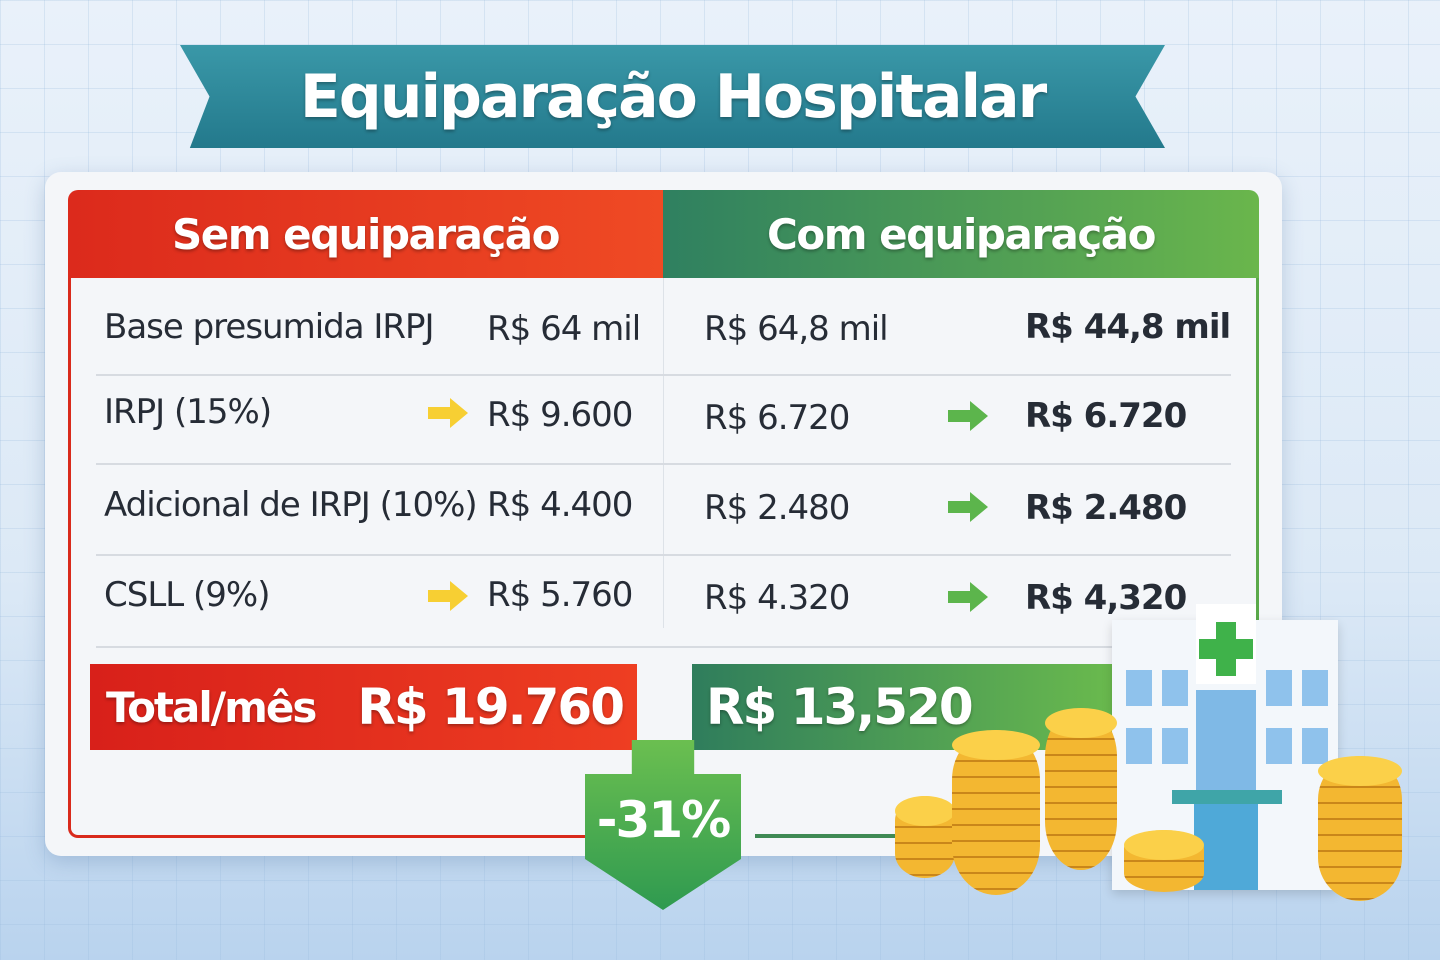  Describe the element at coordinates (796, 329) in the screenshot. I see `row-before: R$ 64,8 mil` at that location.